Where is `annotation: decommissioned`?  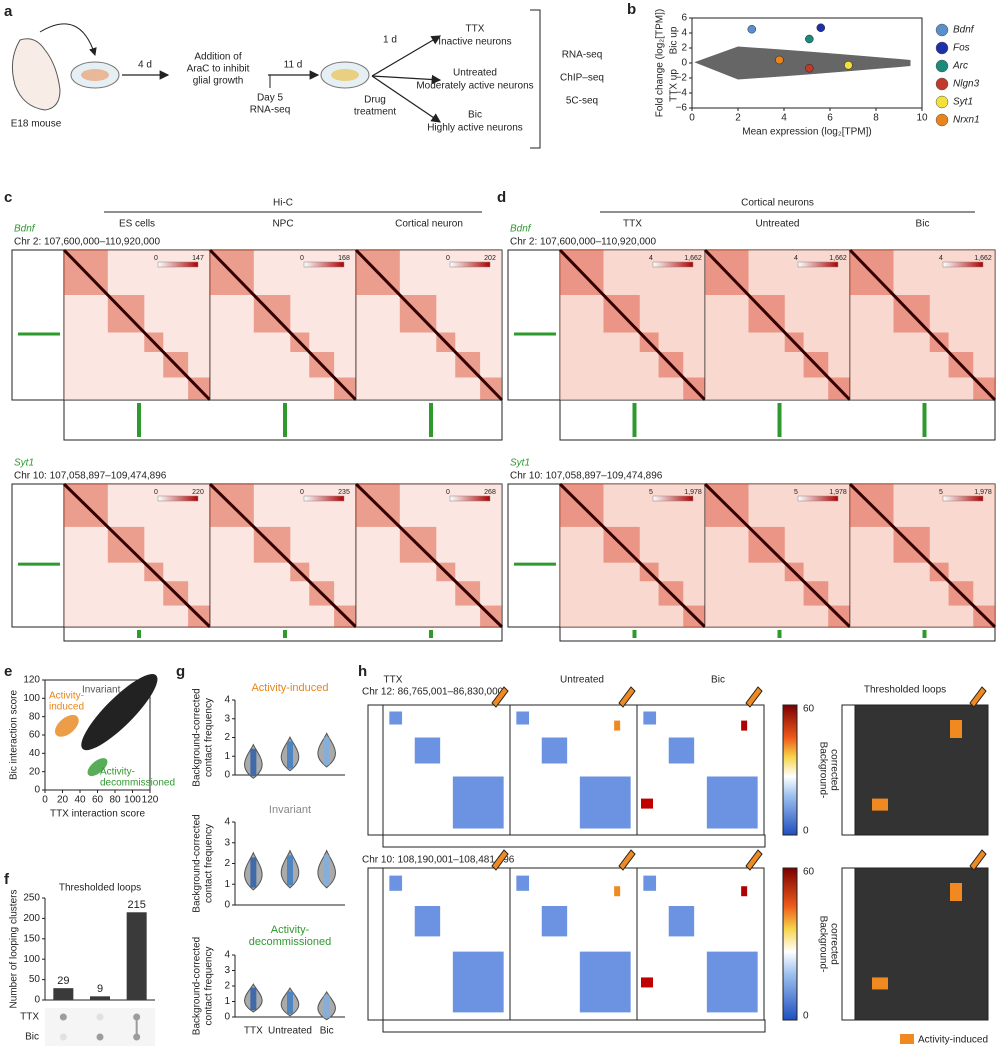
annotation: decommissioned is located at coordinates (137, 783).